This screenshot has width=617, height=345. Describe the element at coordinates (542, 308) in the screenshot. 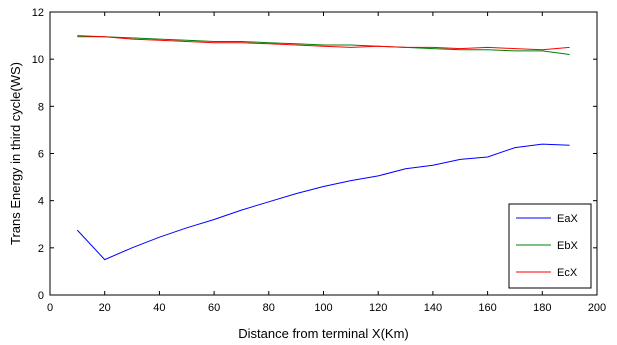

I see `x-tick-label: 180` at that location.